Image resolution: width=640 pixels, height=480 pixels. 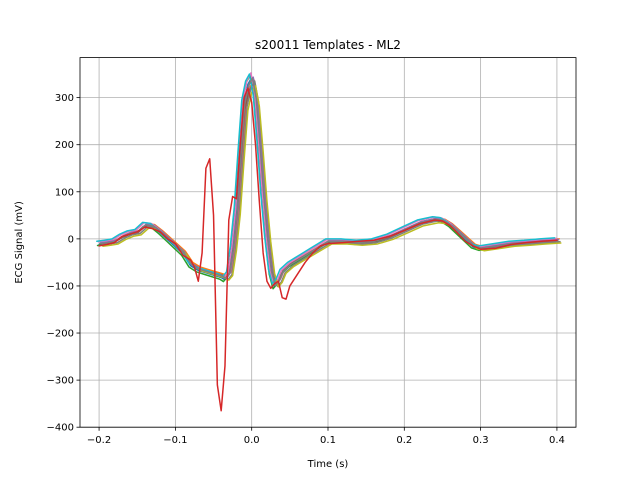 I want to click on x-tick-label: 0.2, so click(x=404, y=440).